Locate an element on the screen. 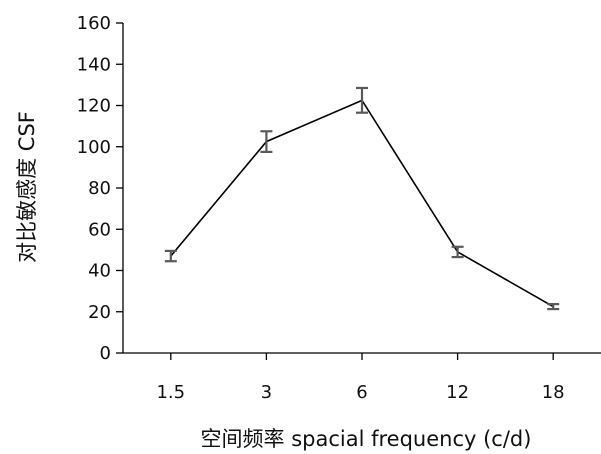 The image size is (601, 454). y-tick-label: 120 is located at coordinates (94, 106).